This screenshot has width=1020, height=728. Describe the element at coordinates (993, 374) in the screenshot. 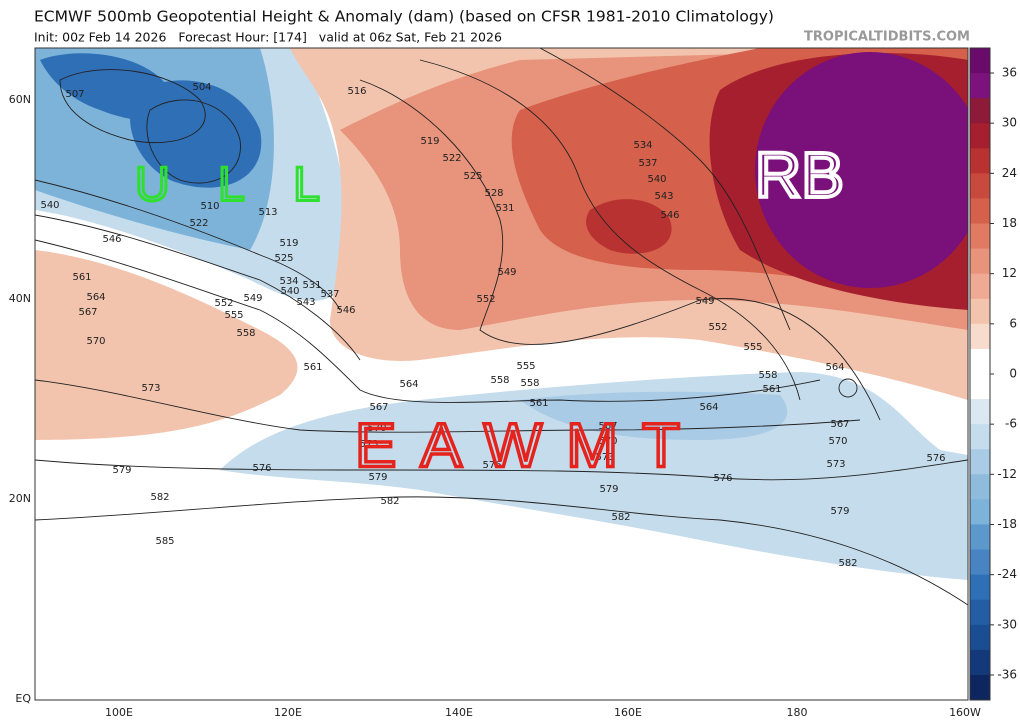

I see `colorbar: 36 30 24 18 12 6 0 -6 -12 -18 -24 -30 -36` at that location.